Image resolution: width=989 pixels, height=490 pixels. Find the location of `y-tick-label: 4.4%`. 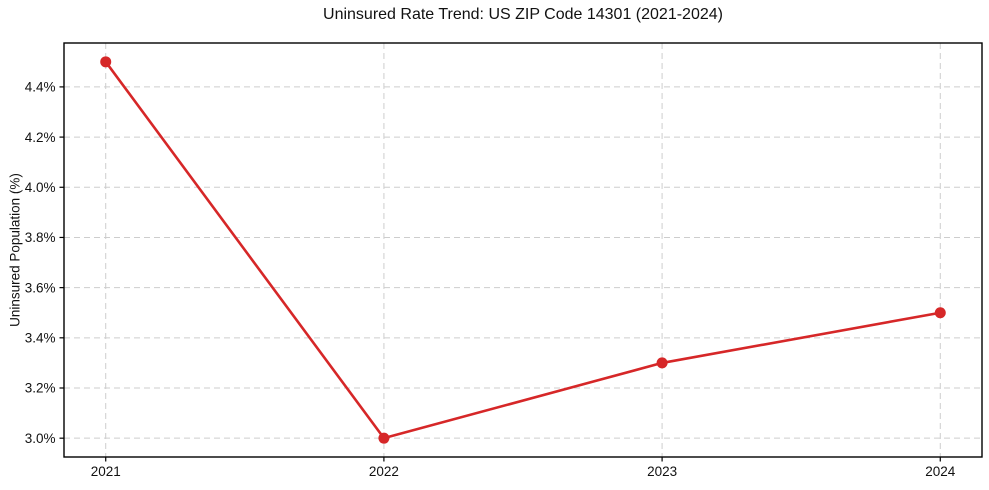

y-tick-label: 4.4% is located at coordinates (40, 87).